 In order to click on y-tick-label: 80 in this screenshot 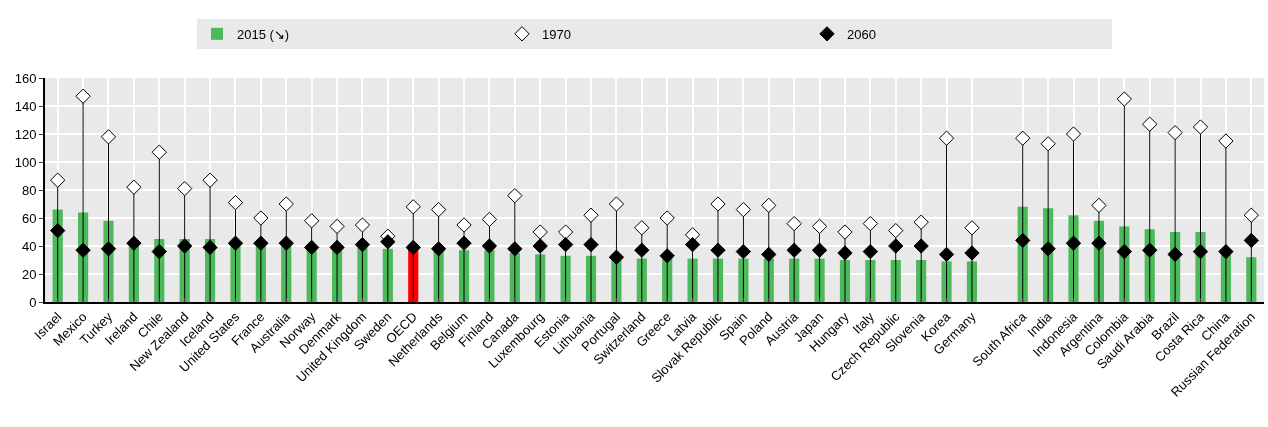, I will do `click(29, 190)`.